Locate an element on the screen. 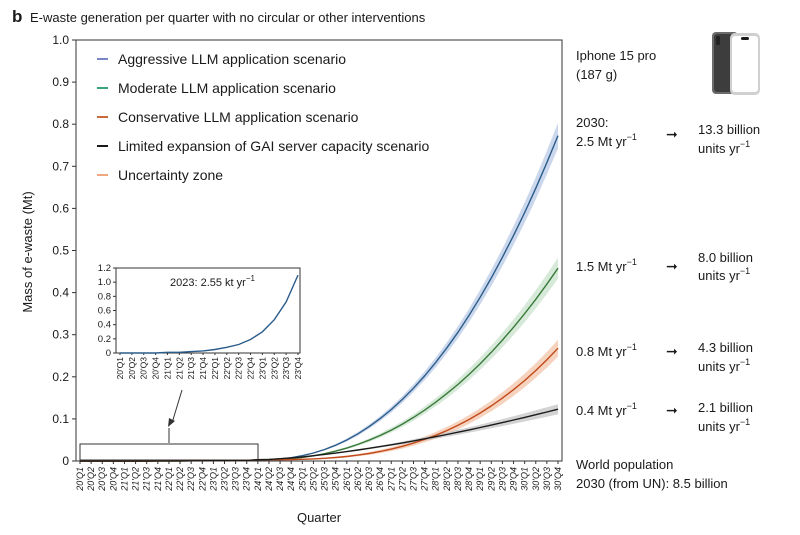 Image resolution: width=800 pixels, height=535 pixels. inset-x-tick-label: 22'Q3 is located at coordinates (239, 368).